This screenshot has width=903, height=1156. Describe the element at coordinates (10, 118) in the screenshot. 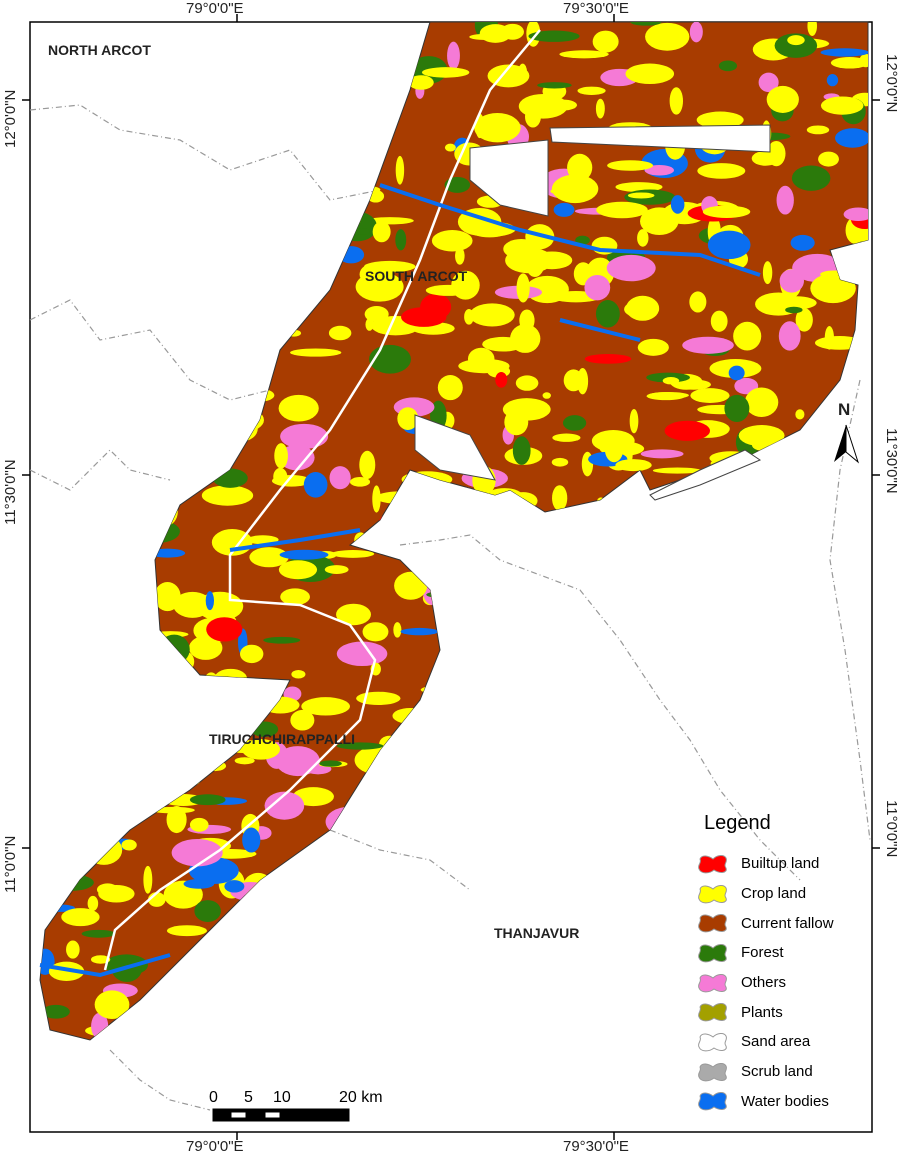

I see `lat-label-left-1: 12°0'0"N` at that location.